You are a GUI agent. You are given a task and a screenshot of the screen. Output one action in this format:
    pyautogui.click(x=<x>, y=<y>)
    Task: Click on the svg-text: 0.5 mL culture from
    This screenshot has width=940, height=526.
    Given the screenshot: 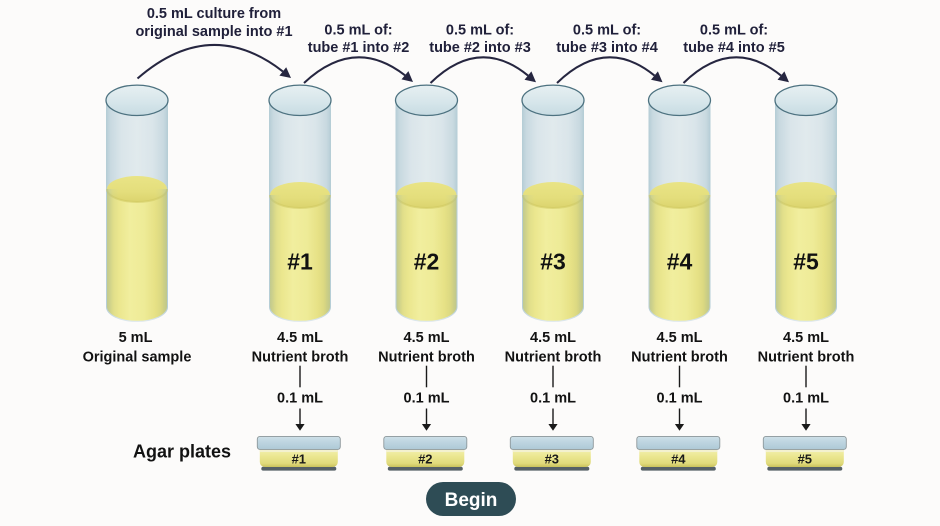 What is the action you would take?
    pyautogui.click(x=214, y=14)
    